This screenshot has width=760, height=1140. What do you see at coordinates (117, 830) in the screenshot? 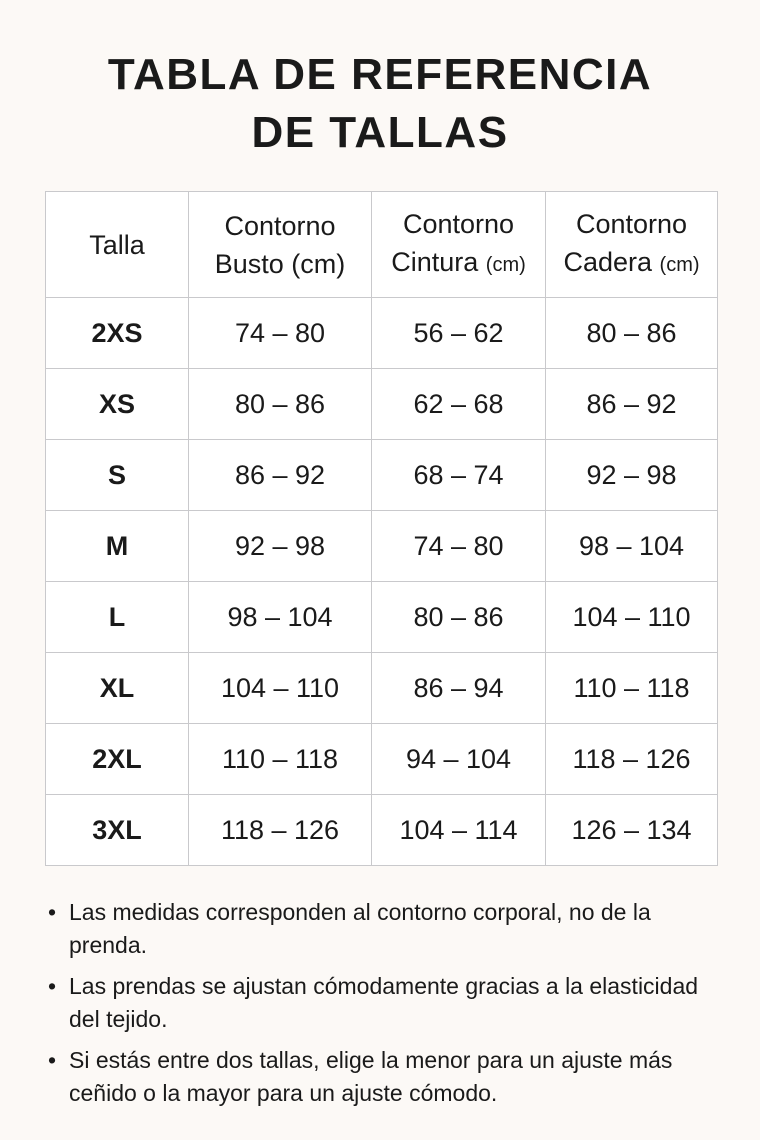
I see `size-cell: 3XL` at bounding box center [117, 830].